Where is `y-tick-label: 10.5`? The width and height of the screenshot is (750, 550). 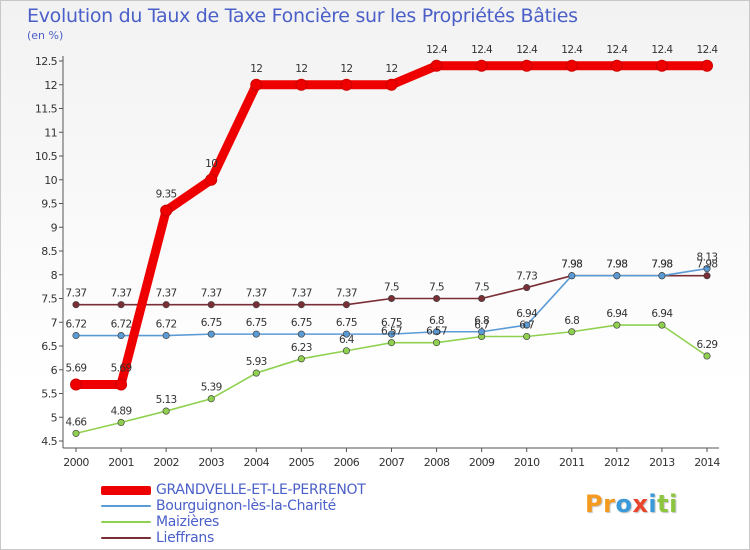
y-tick-label: 10.5 is located at coordinates (46, 156).